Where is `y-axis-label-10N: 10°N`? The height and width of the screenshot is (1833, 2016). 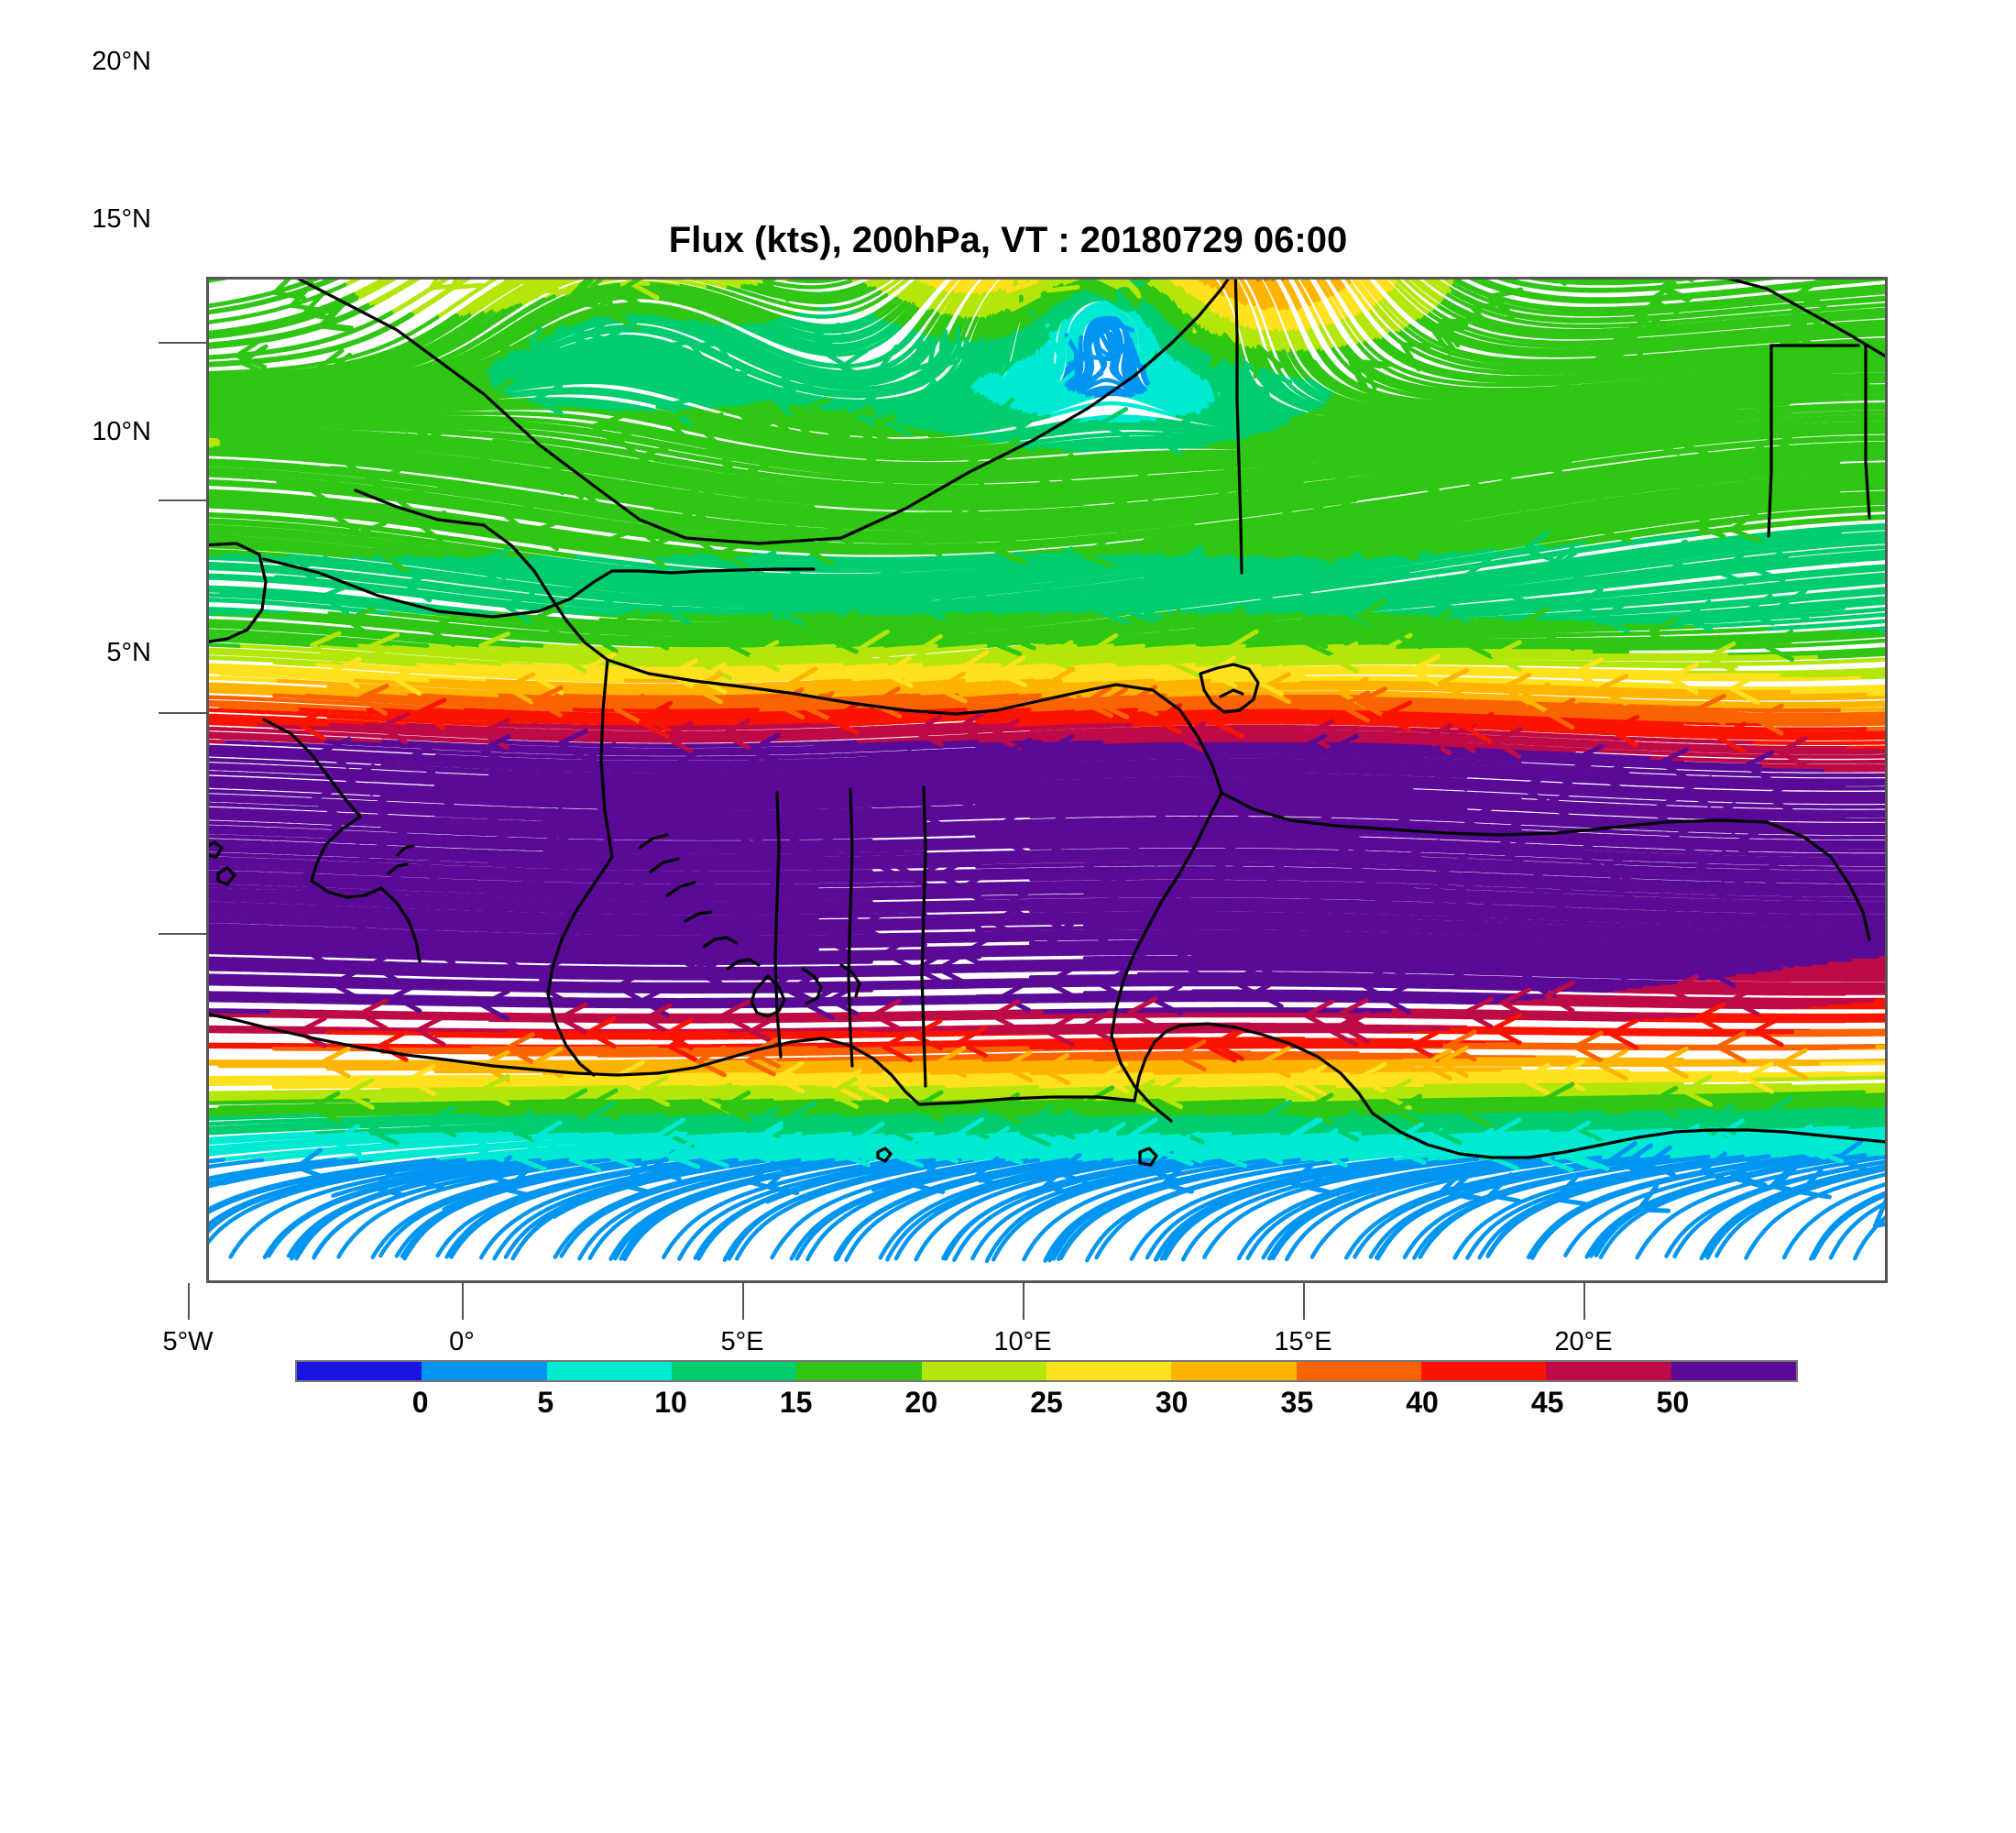
y-axis-label-10N: 10°N is located at coordinates (100, 432).